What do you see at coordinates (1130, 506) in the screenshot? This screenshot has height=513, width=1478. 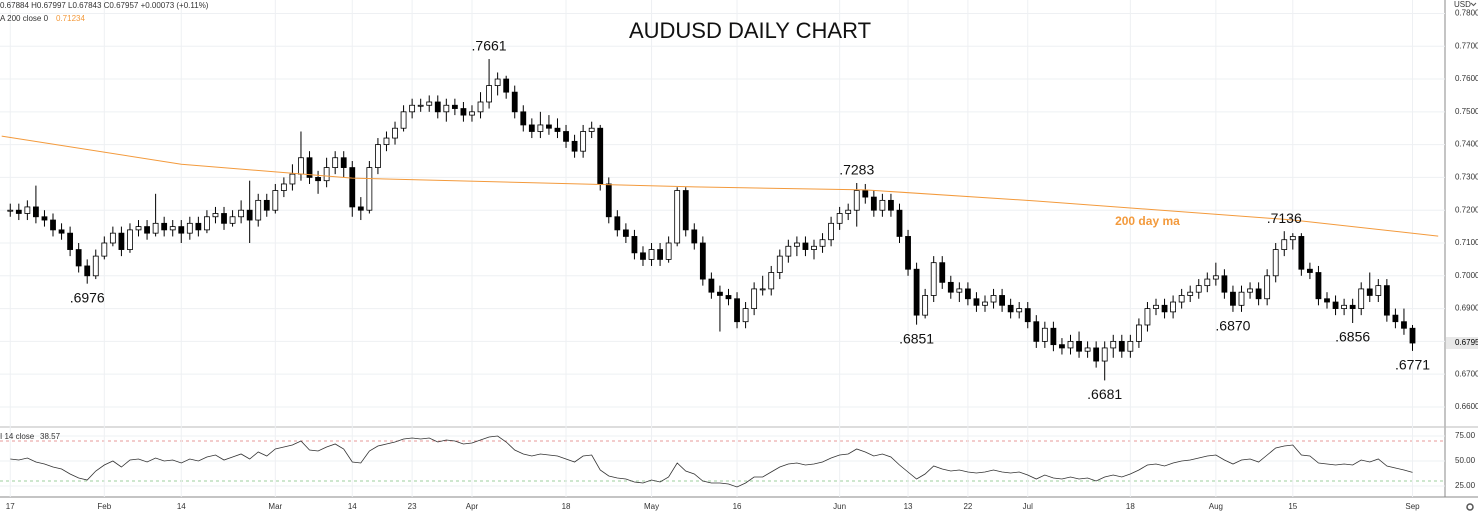 I see `x-tick-label: 18` at bounding box center [1130, 506].